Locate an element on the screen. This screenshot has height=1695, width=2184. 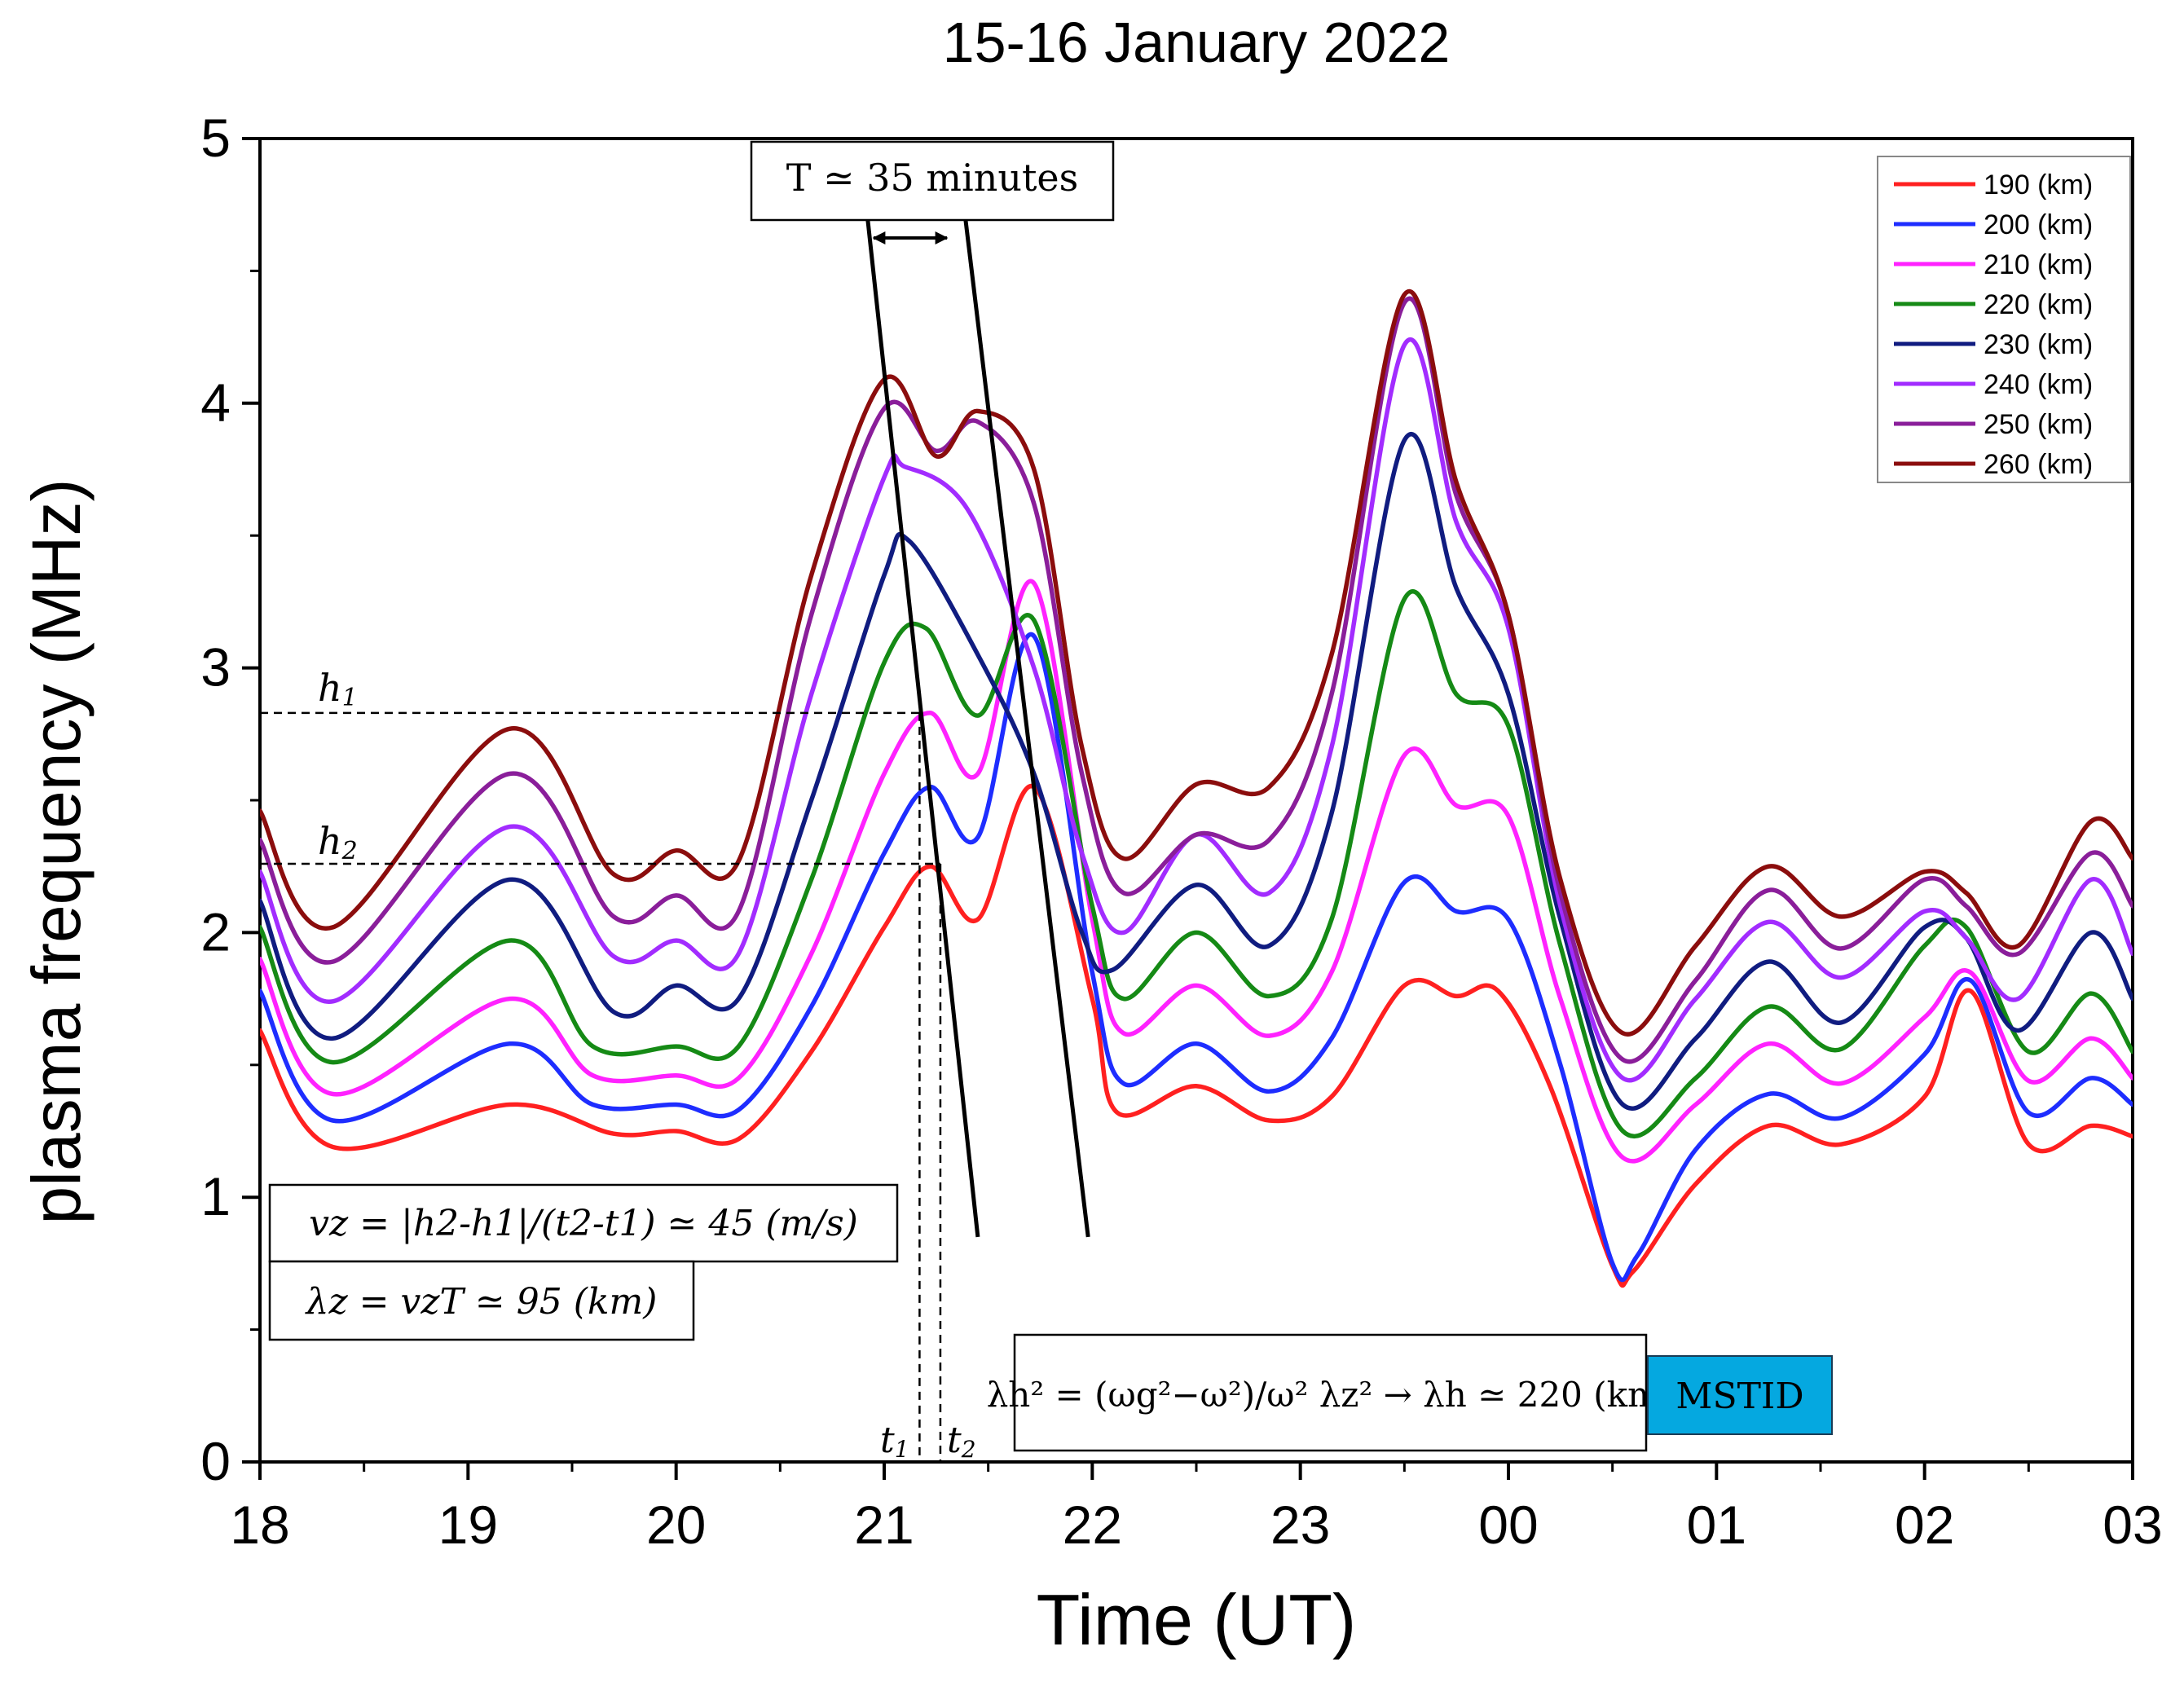
period-box is located at coordinates (932, 181).